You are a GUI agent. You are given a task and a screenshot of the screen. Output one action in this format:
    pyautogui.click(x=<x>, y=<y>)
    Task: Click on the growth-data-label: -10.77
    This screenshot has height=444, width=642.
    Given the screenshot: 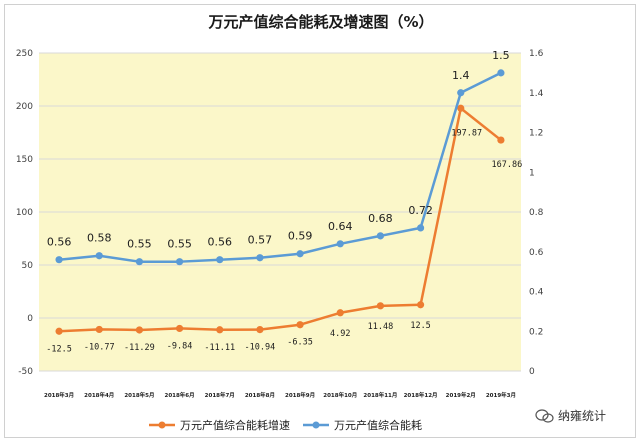 What is the action you would take?
    pyautogui.click(x=99, y=347)
    